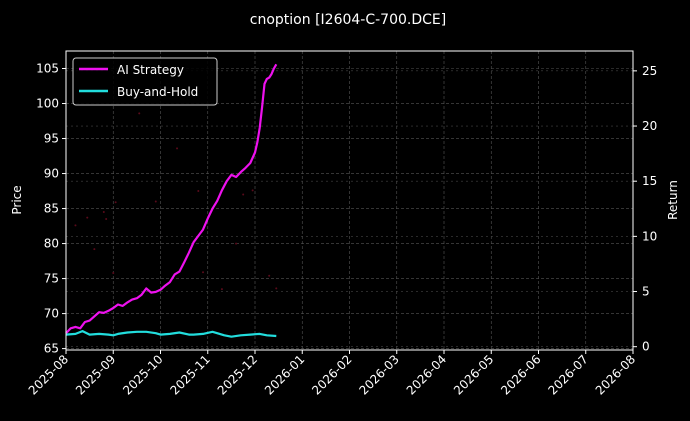 The width and height of the screenshot is (690, 421). I want to click on x-tick-label: 2025-12, so click(237, 374).